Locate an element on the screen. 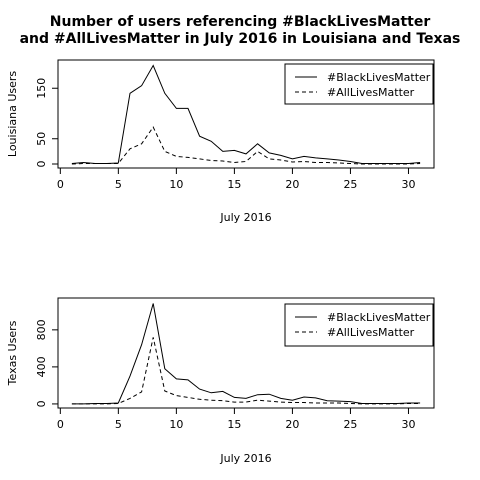  texas-y-tick-label: 400 is located at coordinates (41, 366).